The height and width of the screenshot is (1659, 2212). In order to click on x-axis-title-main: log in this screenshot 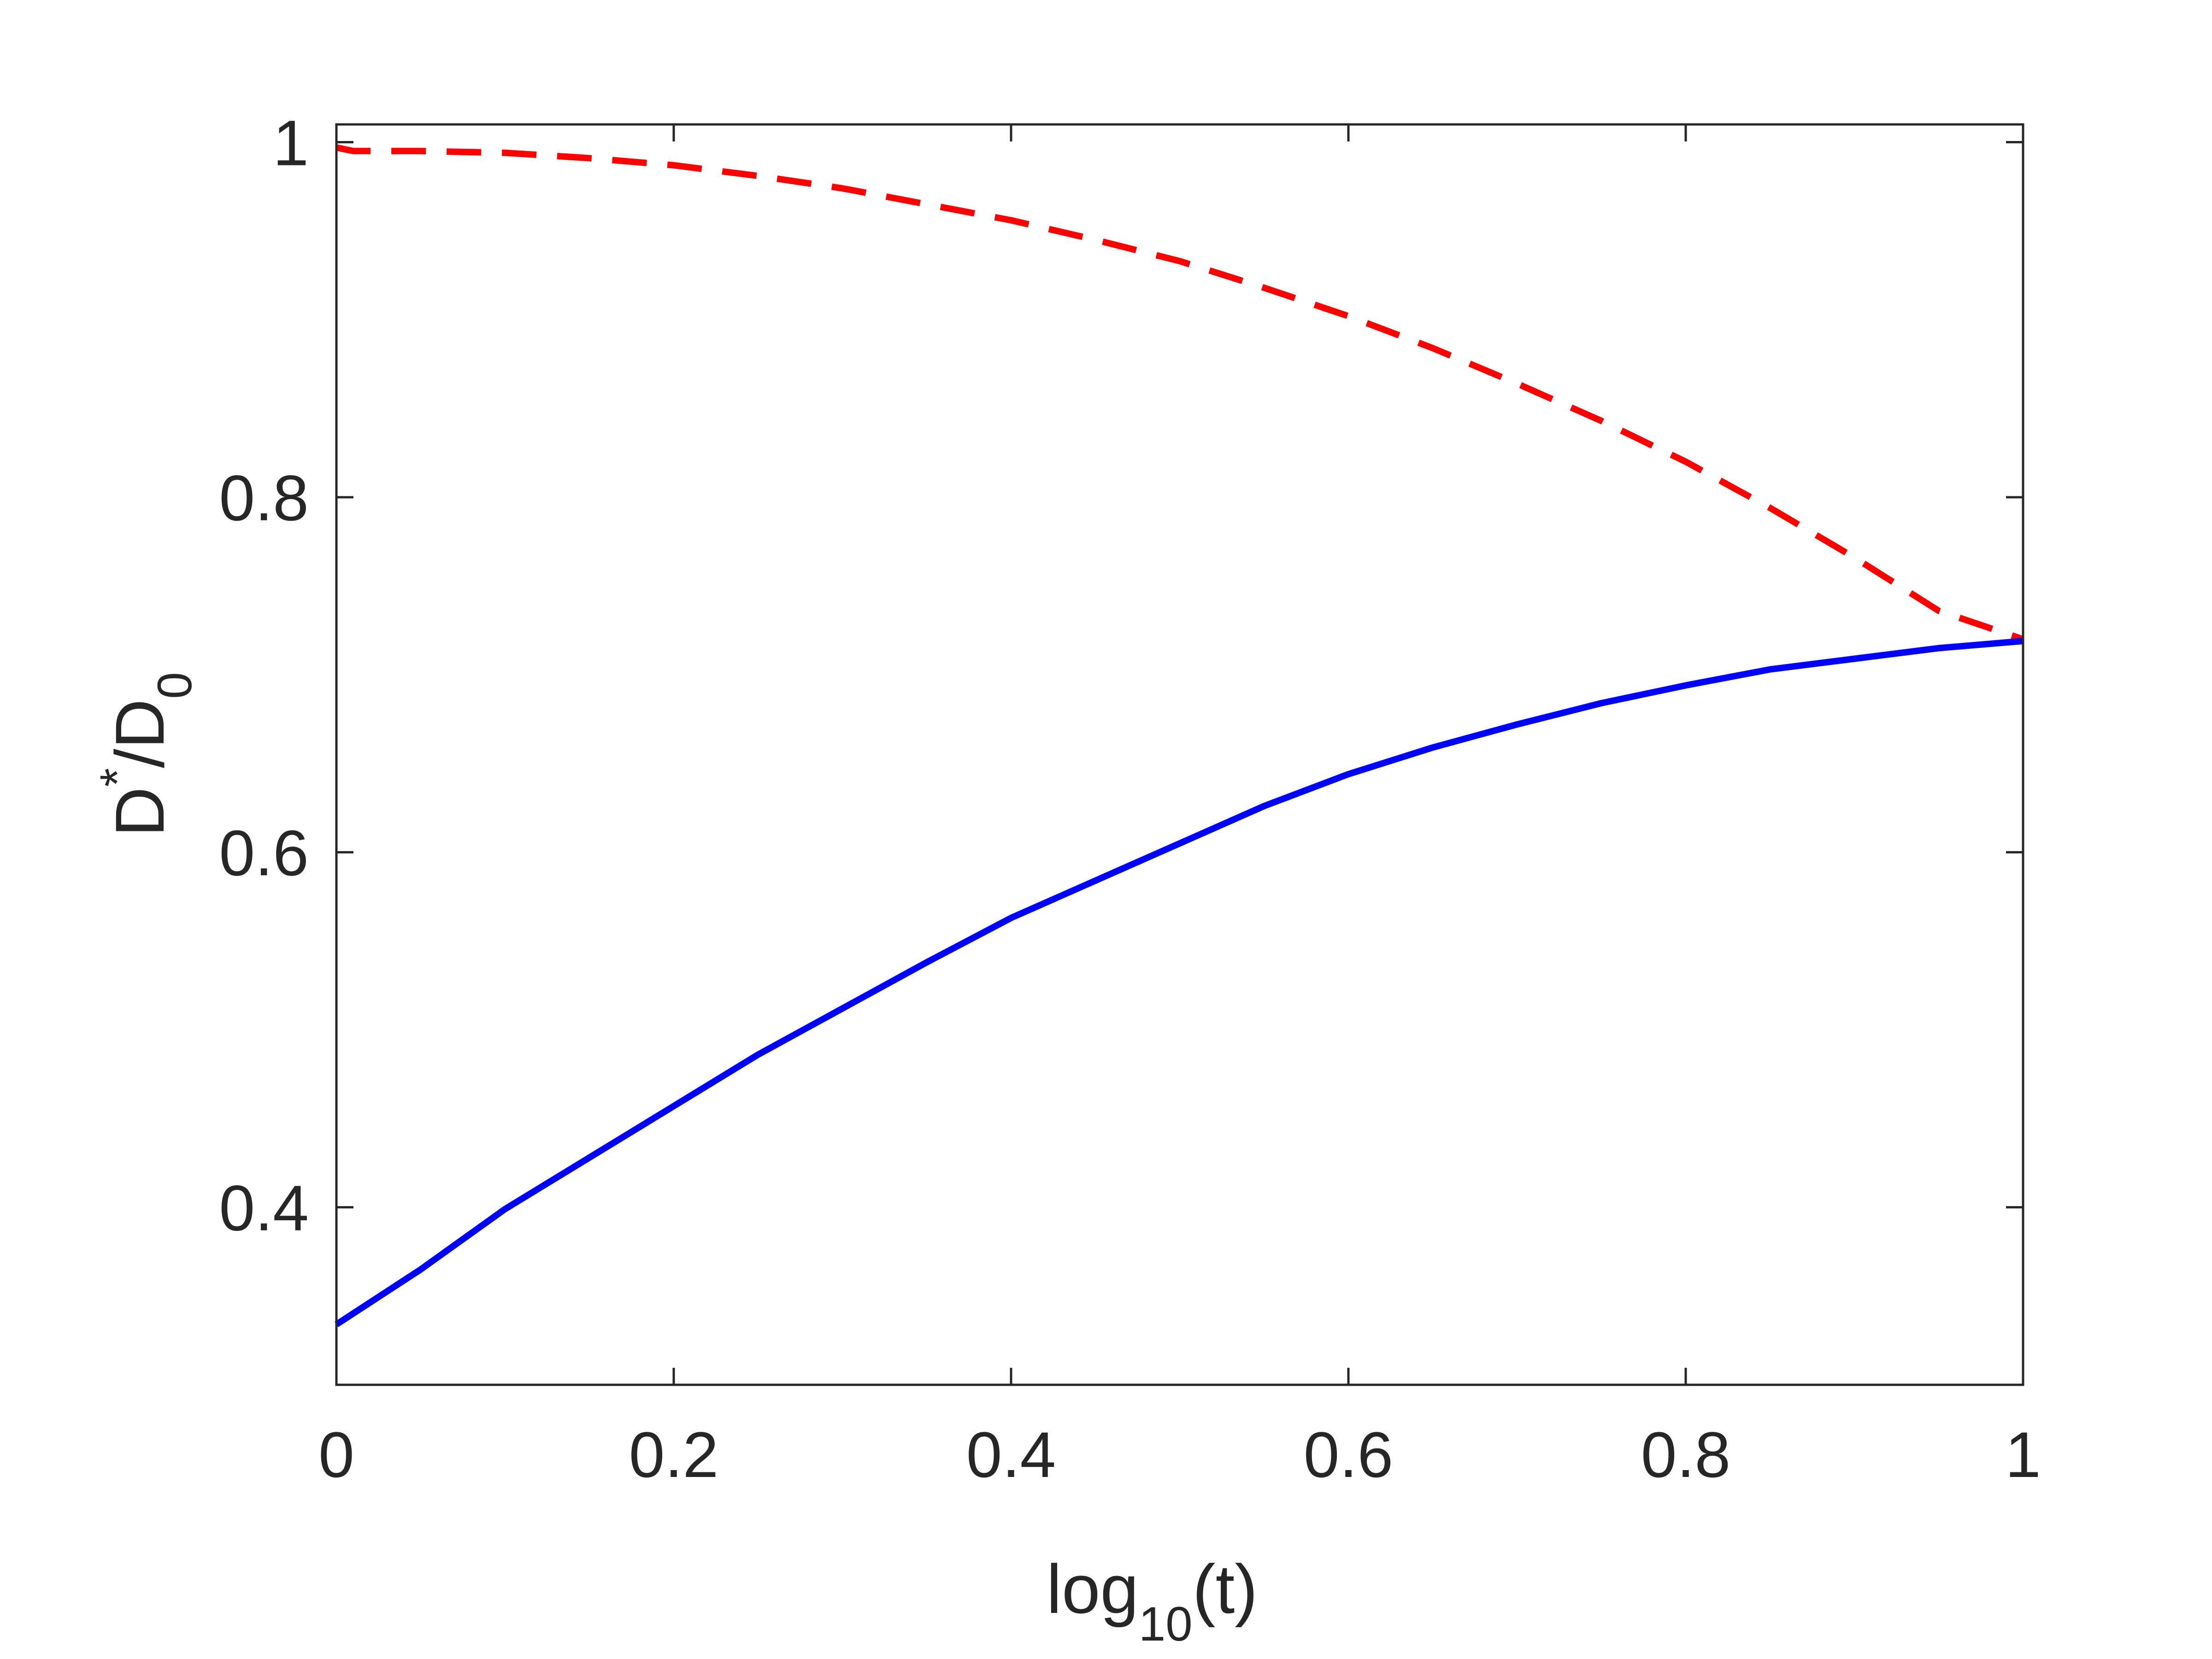, I will do `click(1093, 1589)`.